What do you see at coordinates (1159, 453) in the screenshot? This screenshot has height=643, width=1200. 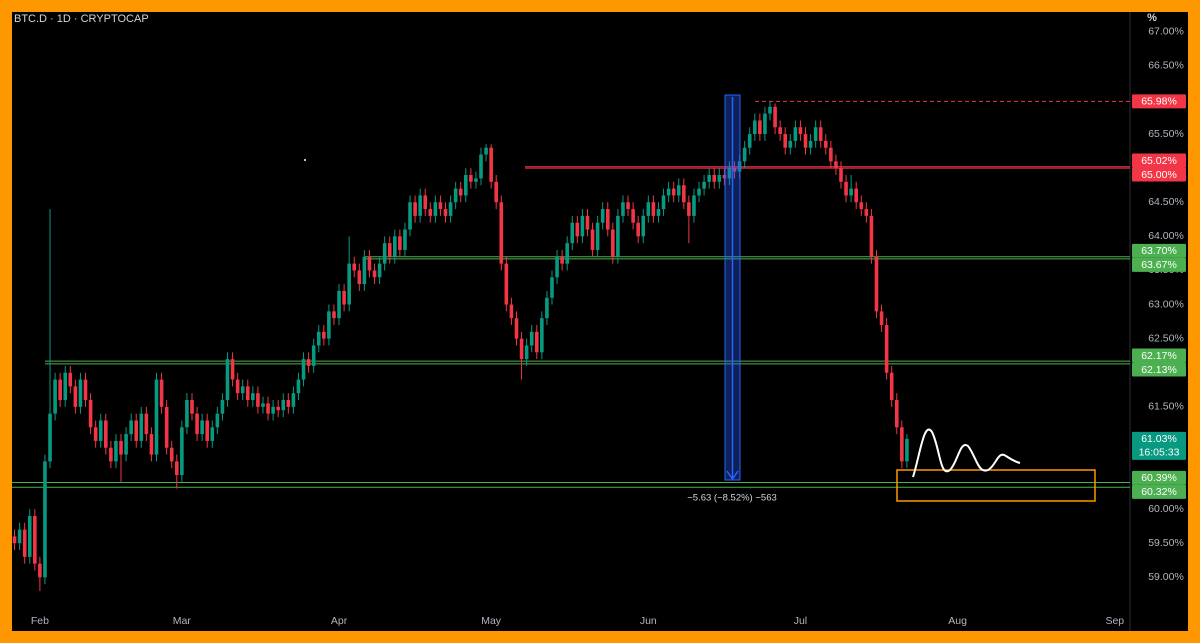 I see `countdown-label: 16:05:33` at bounding box center [1159, 453].